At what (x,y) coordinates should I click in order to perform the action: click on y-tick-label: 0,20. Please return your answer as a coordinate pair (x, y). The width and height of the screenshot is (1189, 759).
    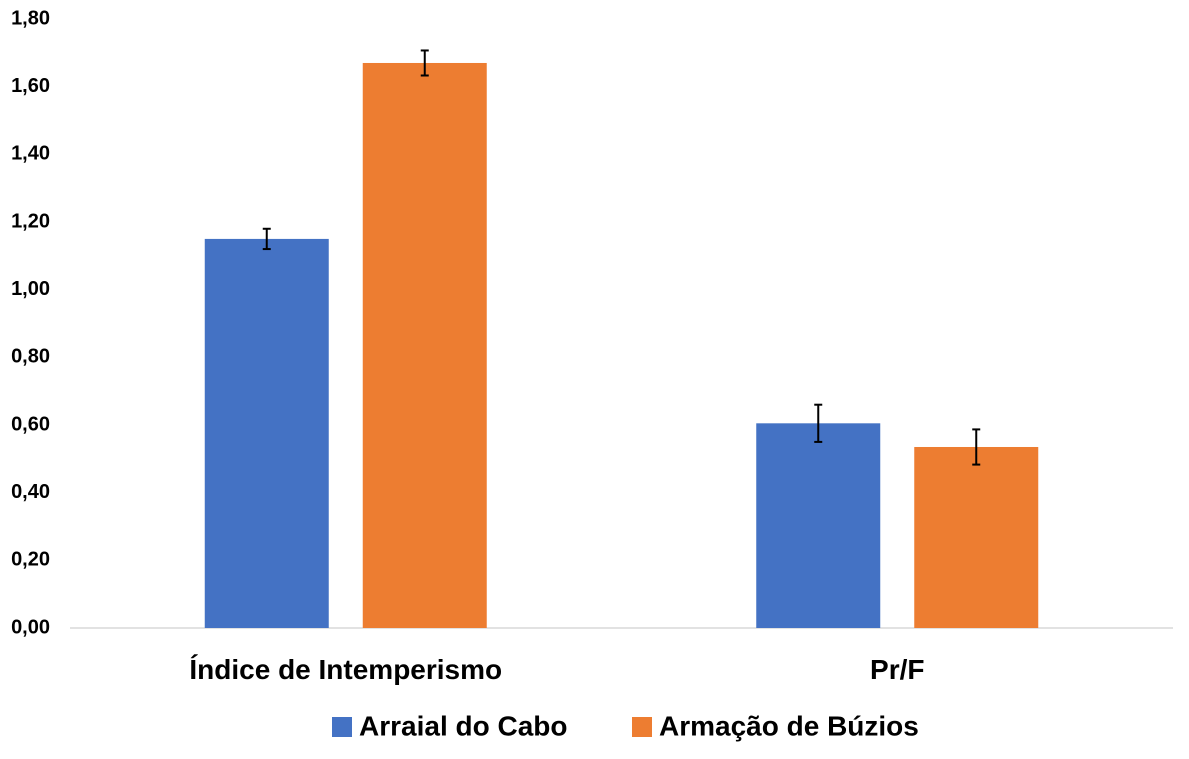
    Looking at the image, I should click on (30, 560).